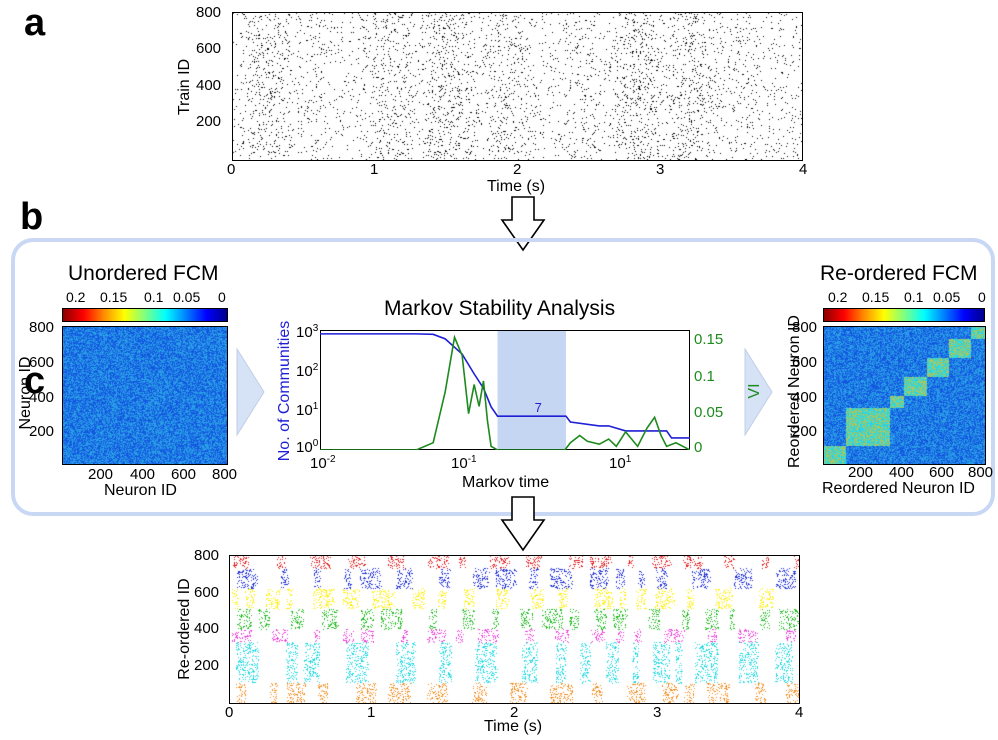  I want to click on fcm-heatmap, so click(145, 395).